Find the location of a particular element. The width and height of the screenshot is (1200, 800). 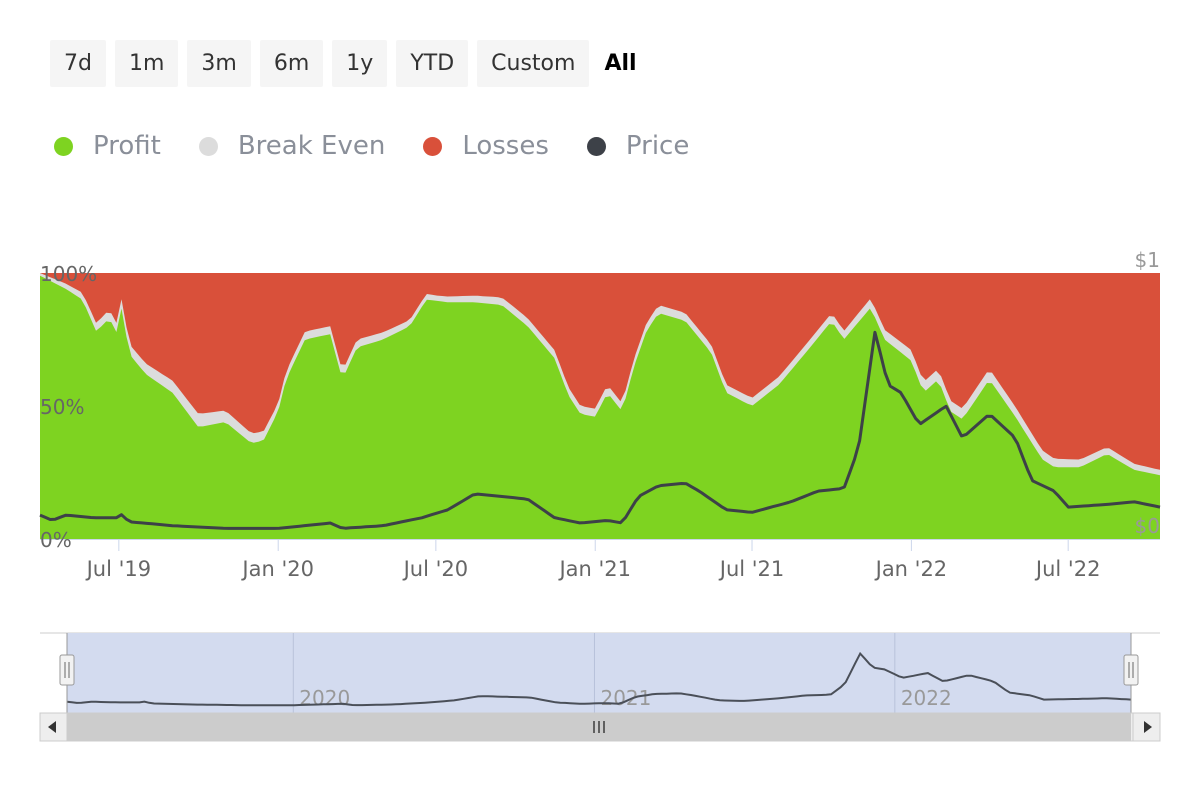

navigator-year-label: 2020 is located at coordinates (324, 698).